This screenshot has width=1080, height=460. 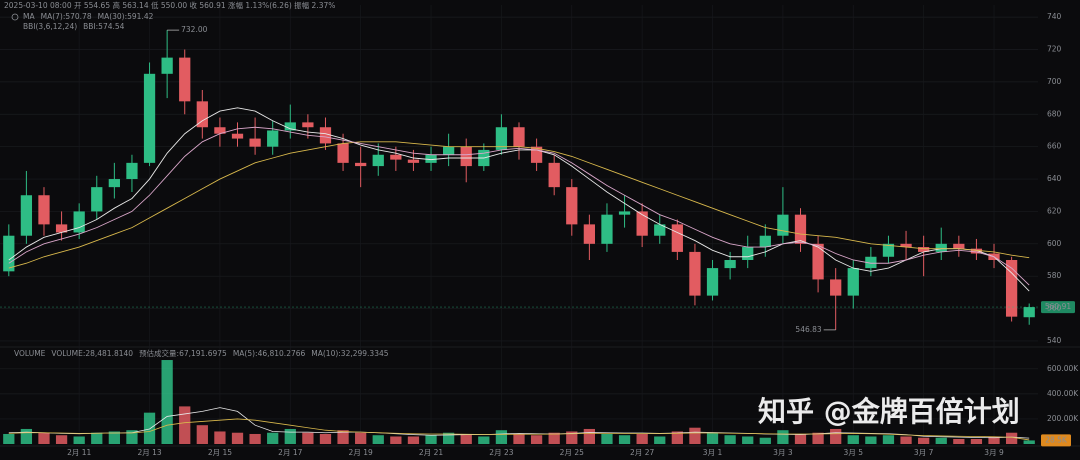 I want to click on legend-text: MA(5):46,810.2766, so click(x=269, y=353).